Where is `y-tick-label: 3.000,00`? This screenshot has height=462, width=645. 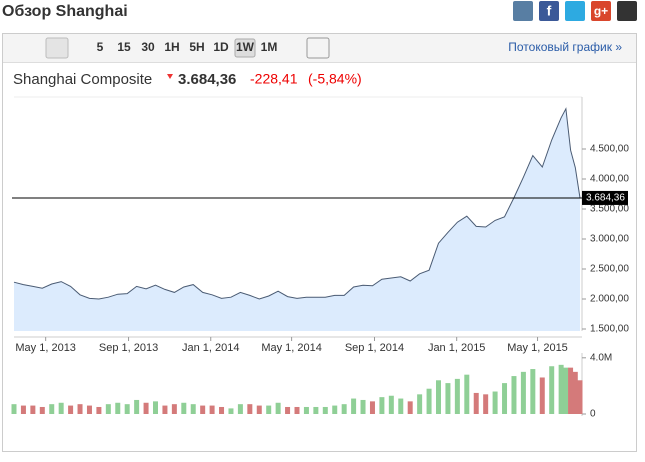 y-tick-label: 3.000,00 is located at coordinates (609, 239).